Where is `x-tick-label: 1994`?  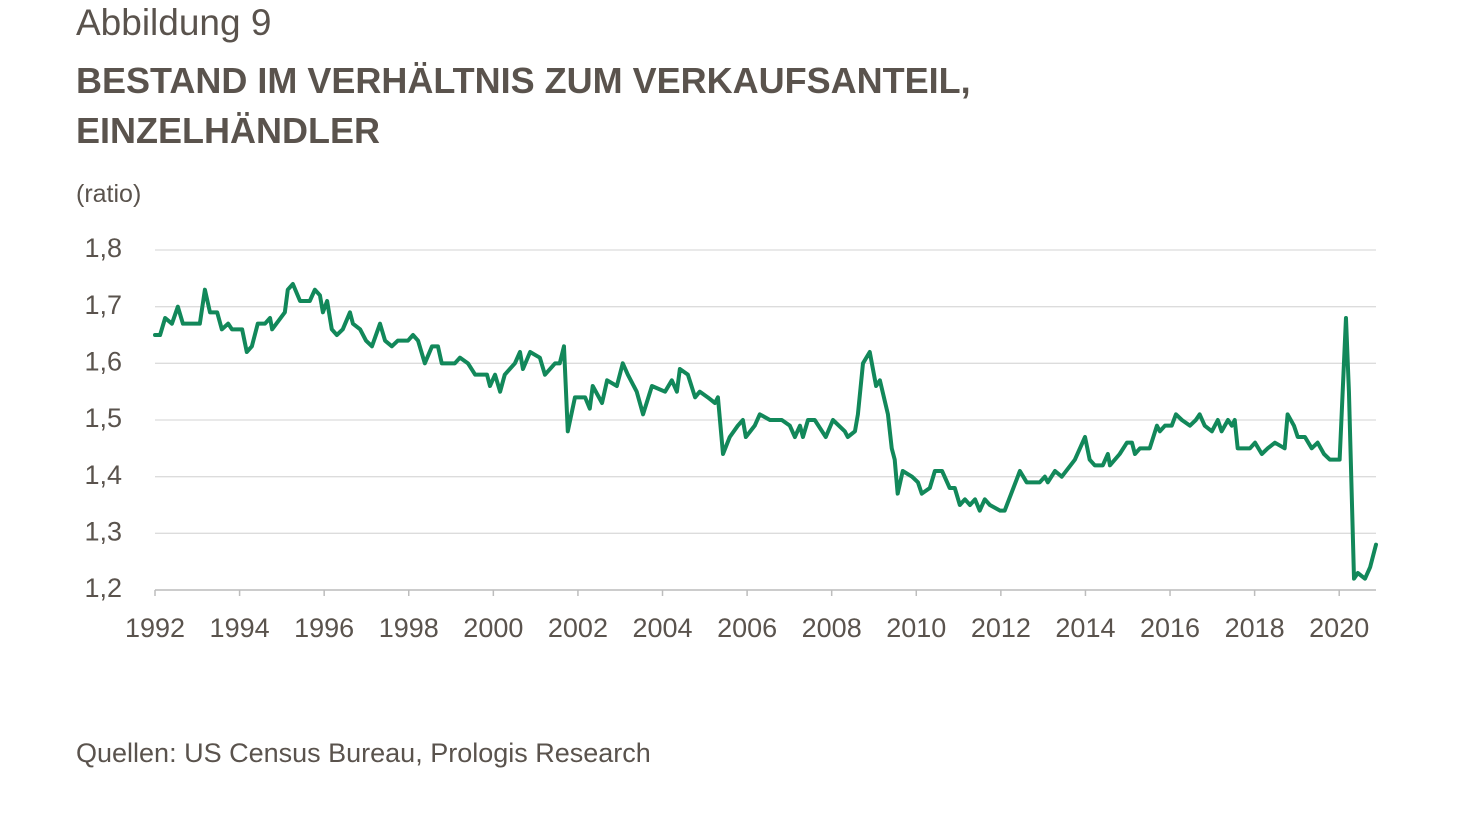 x-tick-label: 1994 is located at coordinates (240, 628).